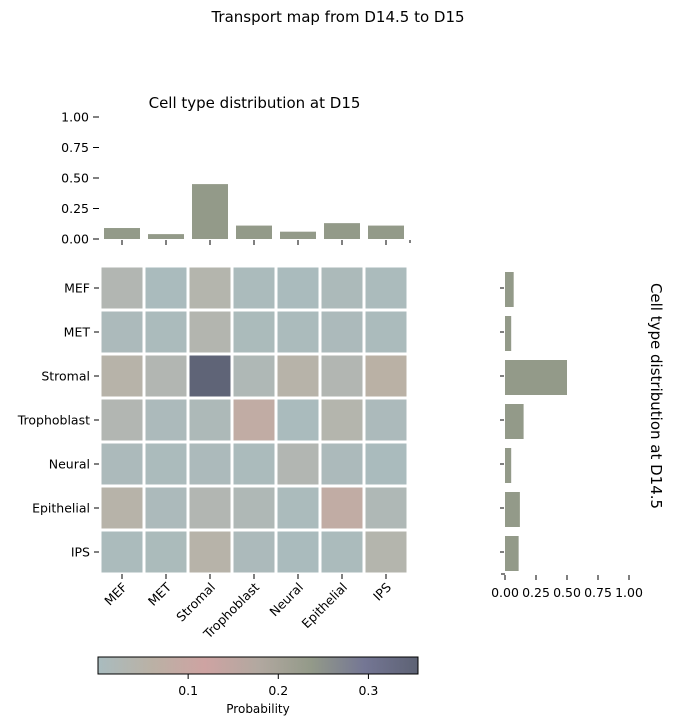  I want to click on top-bar-mef, so click(122, 233).